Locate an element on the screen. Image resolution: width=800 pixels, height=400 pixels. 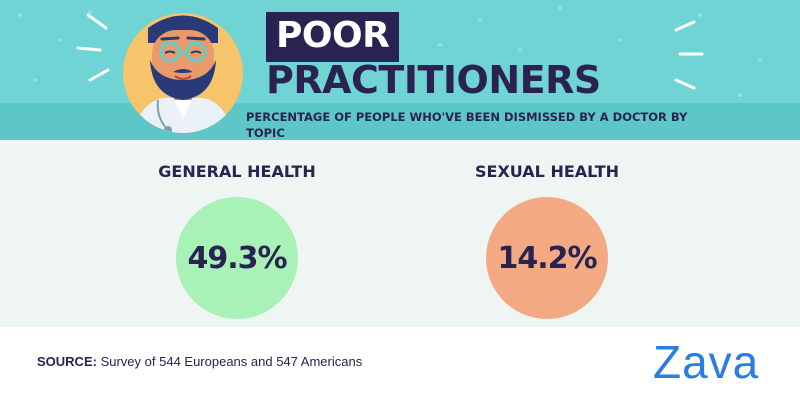
brand-logo: Zava is located at coordinates (706, 362).